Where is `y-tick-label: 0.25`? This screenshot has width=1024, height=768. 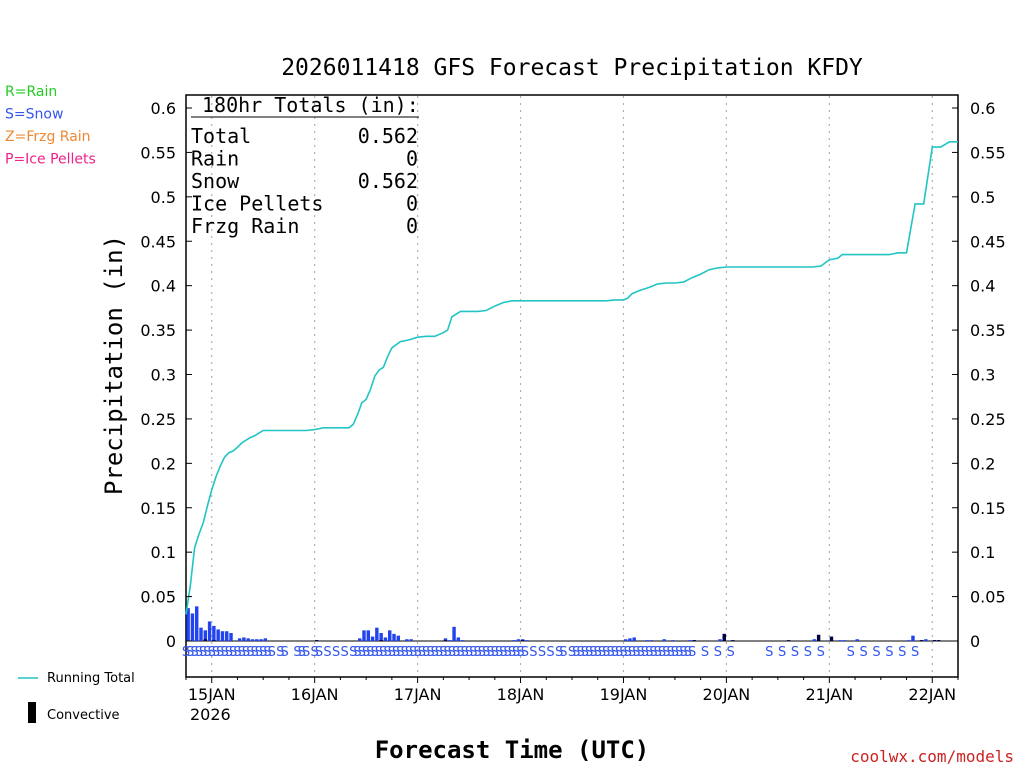
y-tick-label: 0.25 is located at coordinates (158, 419).